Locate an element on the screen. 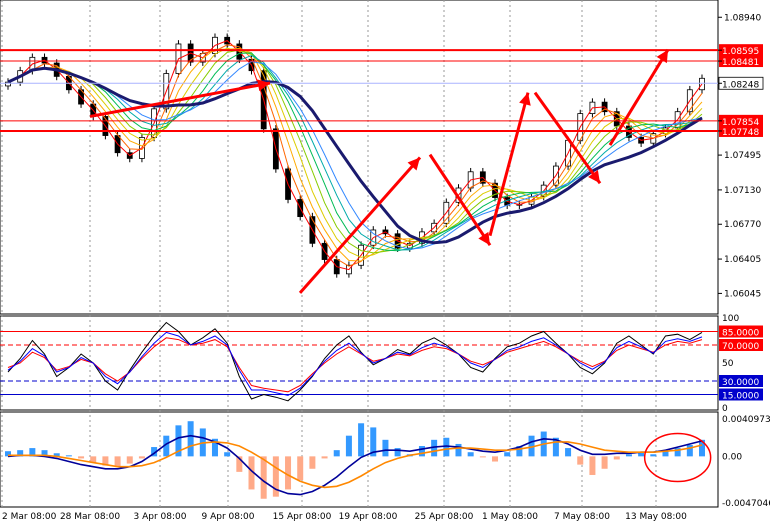  macd-series is located at coordinates (358, 460).